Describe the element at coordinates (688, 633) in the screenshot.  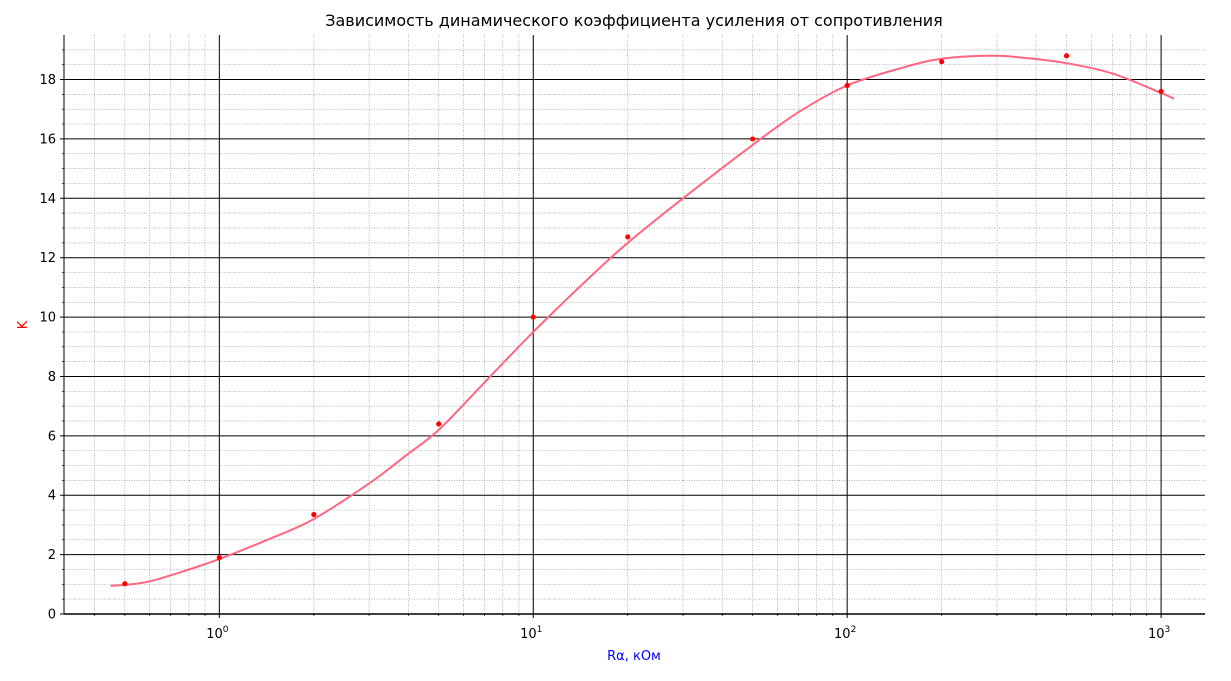
I see `x-tick-labels: 10⁰ 10¹ 10² 10³` at that location.